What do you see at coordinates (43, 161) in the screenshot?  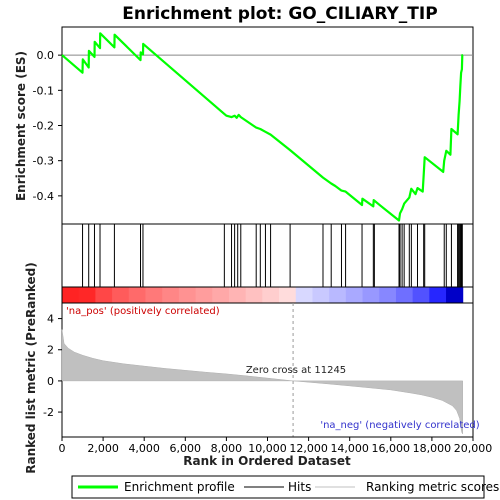 I see `es-tick-label: -0.3` at bounding box center [43, 161].